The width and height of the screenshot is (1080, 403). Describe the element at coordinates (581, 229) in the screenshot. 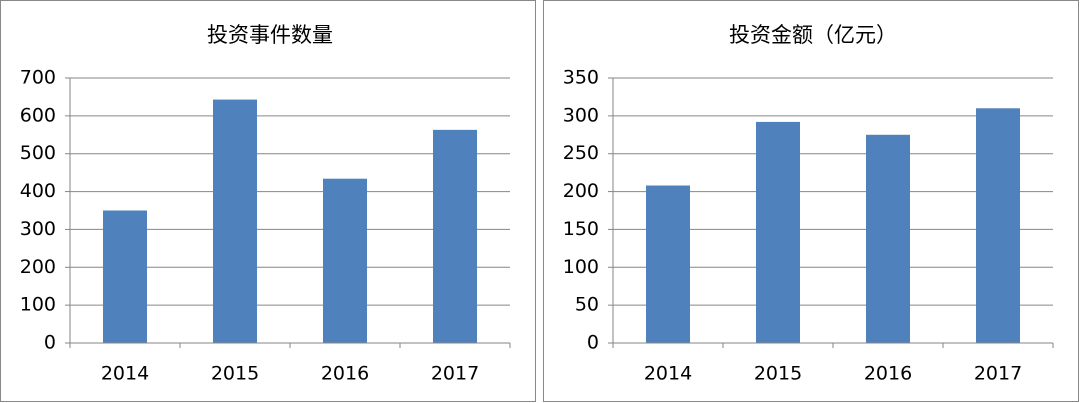

I see `y-tick-label: 150` at that location.